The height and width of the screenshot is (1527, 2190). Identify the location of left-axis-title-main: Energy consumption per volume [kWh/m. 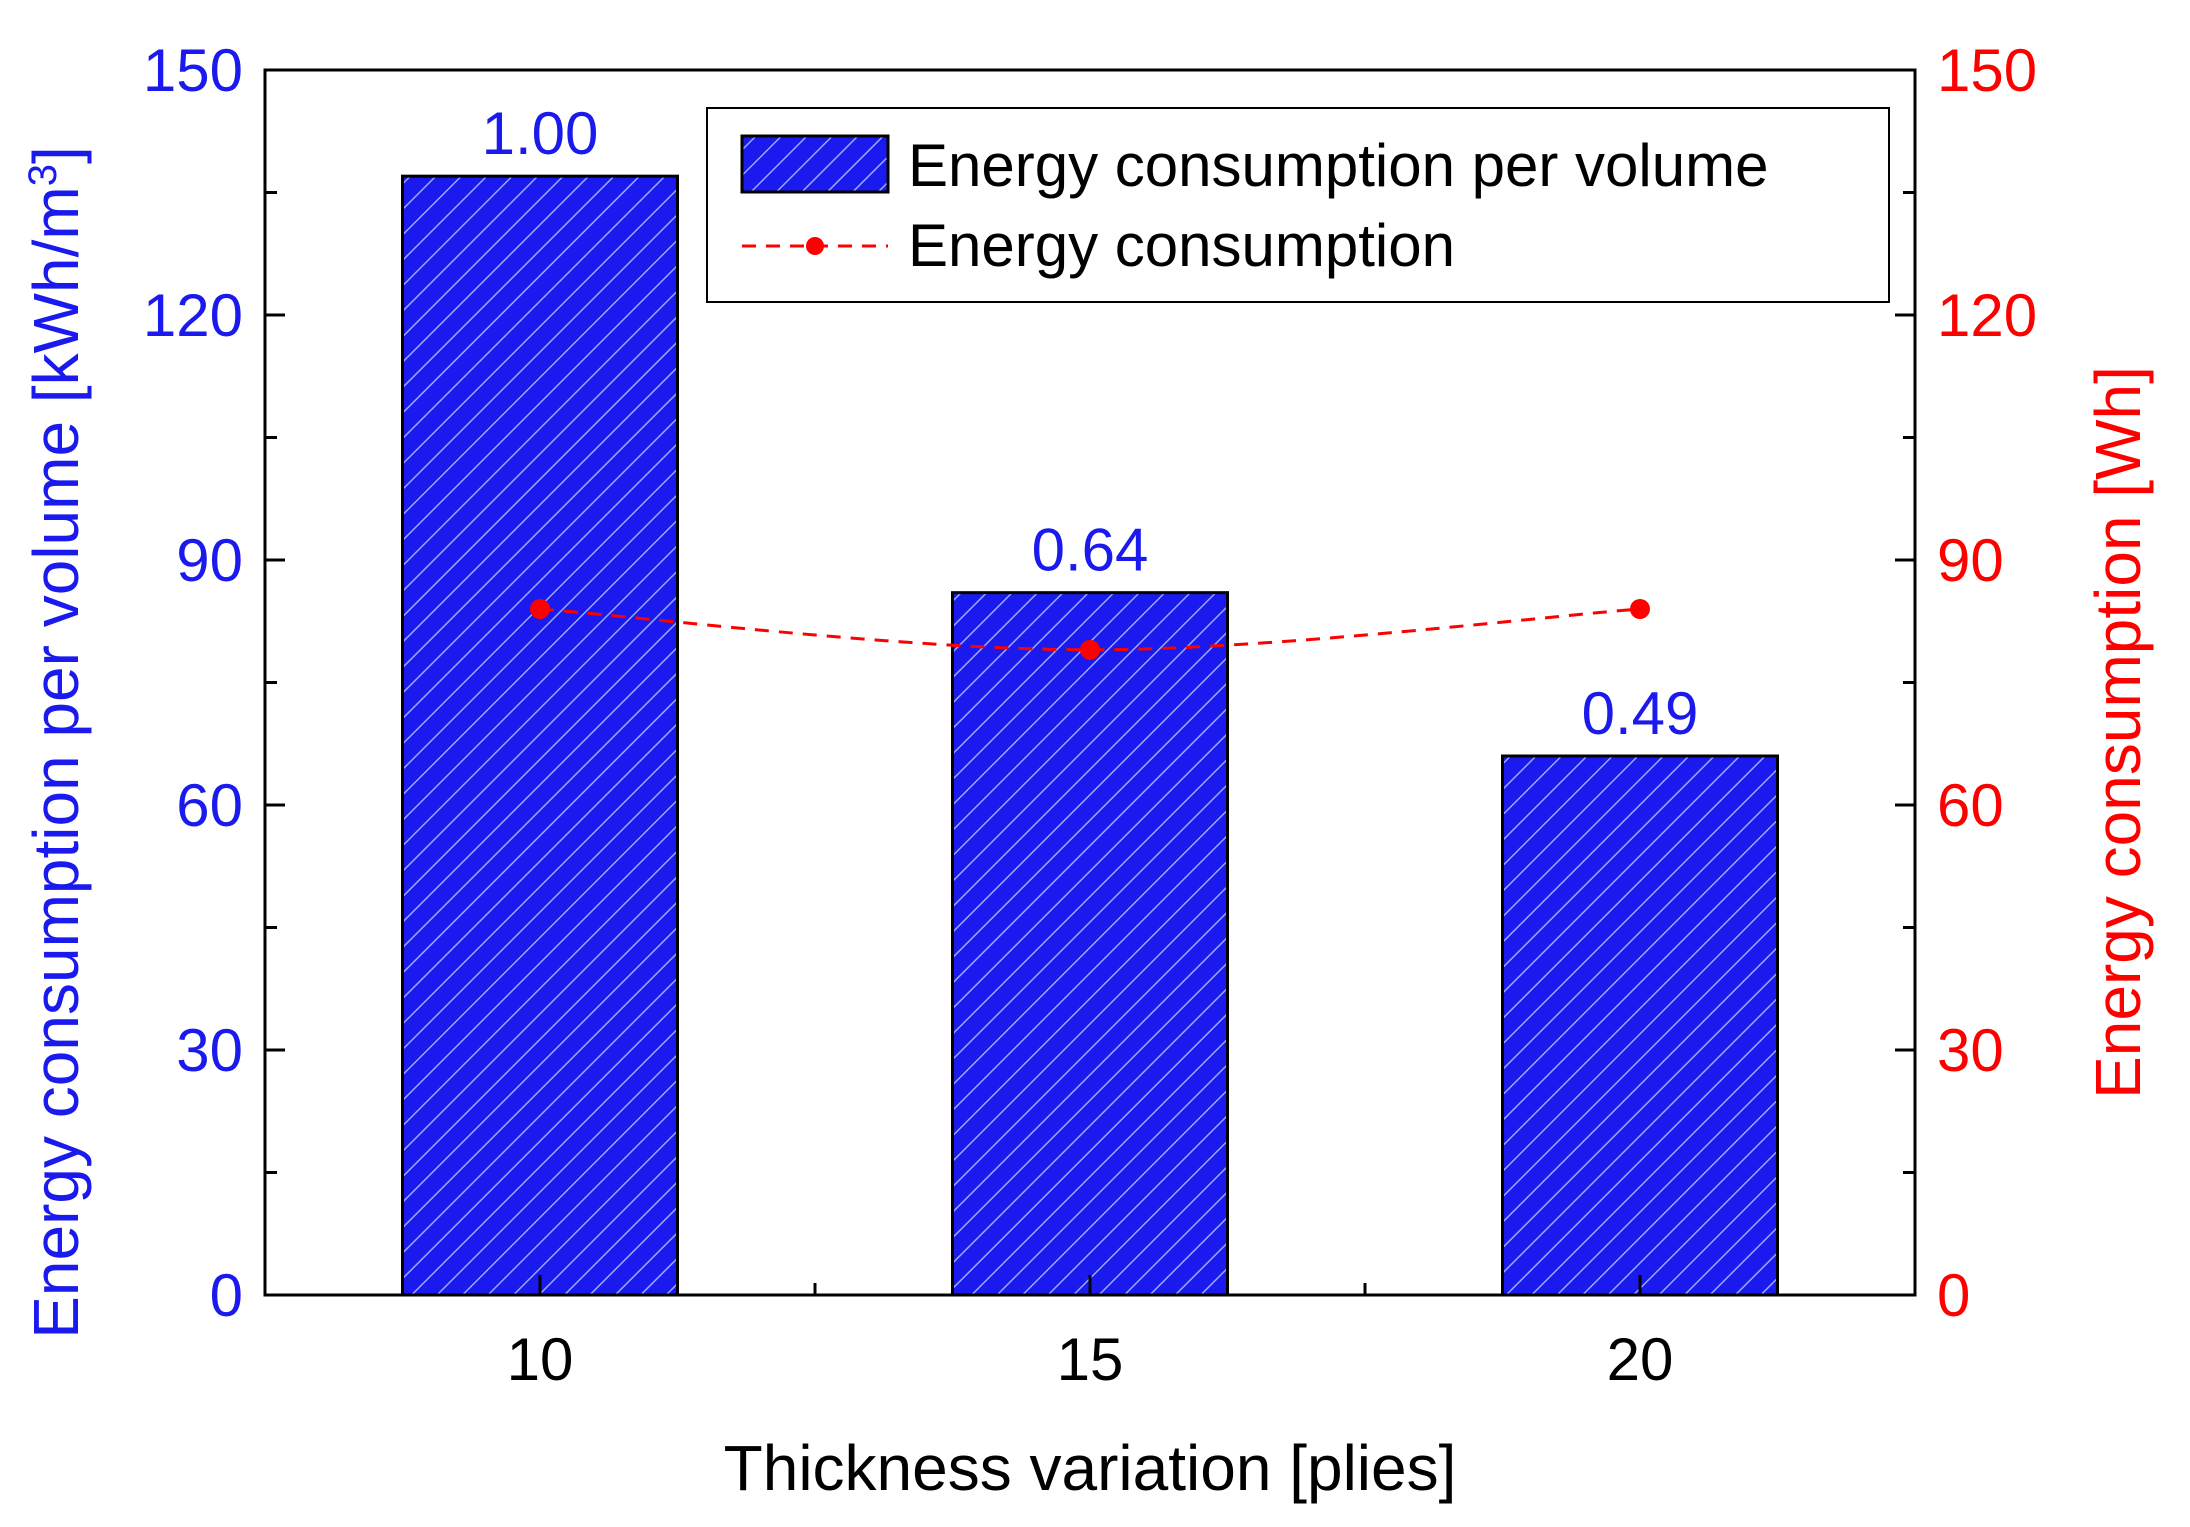
(56, 762).